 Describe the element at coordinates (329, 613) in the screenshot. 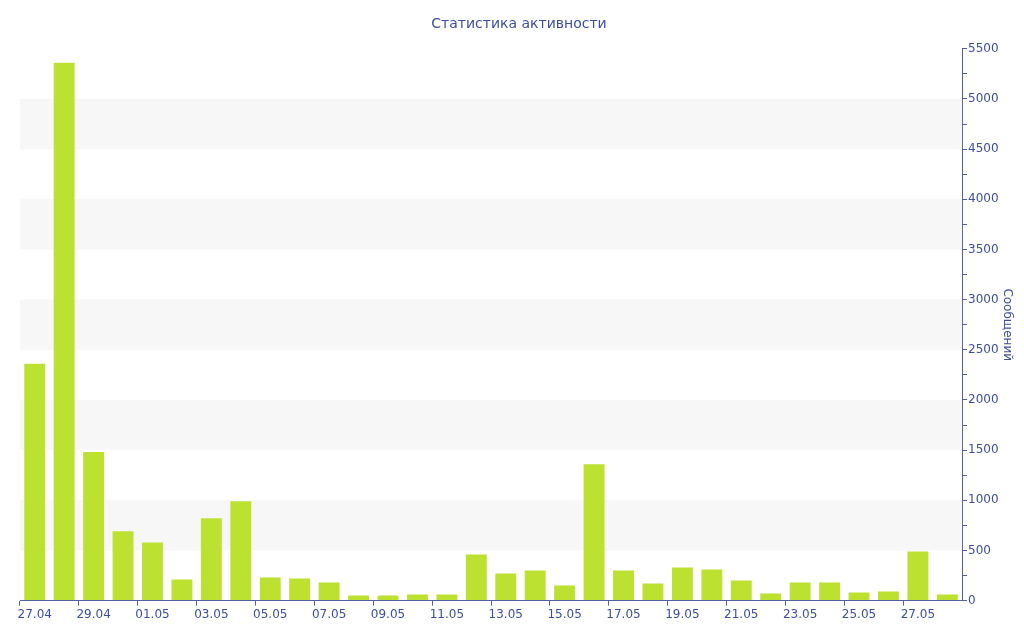

I see `x-tick-label: 07.05` at that location.